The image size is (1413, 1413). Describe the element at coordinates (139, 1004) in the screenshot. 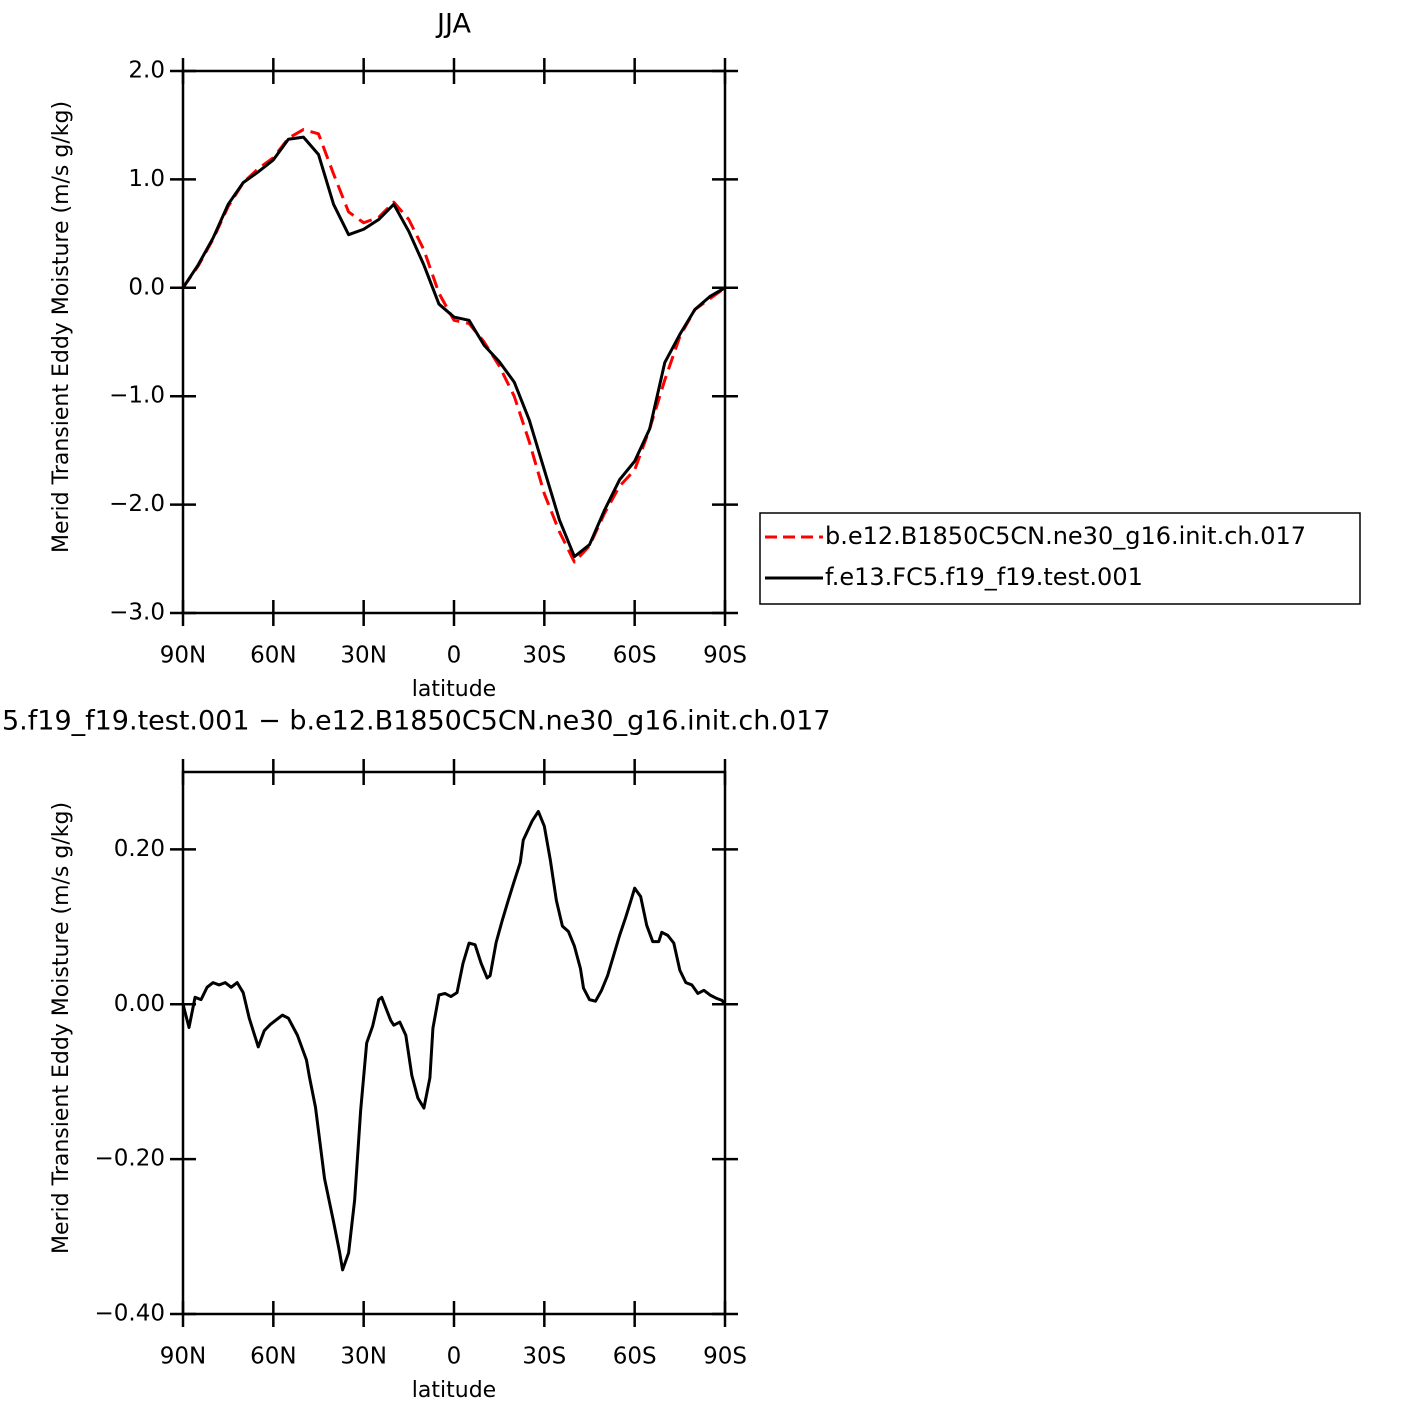

I see `y-tick-label: 0.00` at that location.